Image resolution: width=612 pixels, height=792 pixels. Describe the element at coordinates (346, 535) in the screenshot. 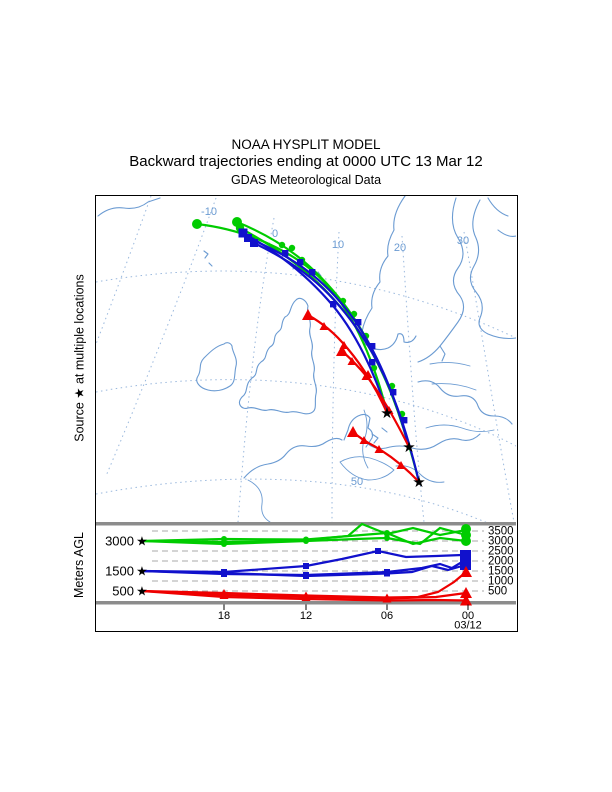

I see `profile-markers-3000m` at that location.